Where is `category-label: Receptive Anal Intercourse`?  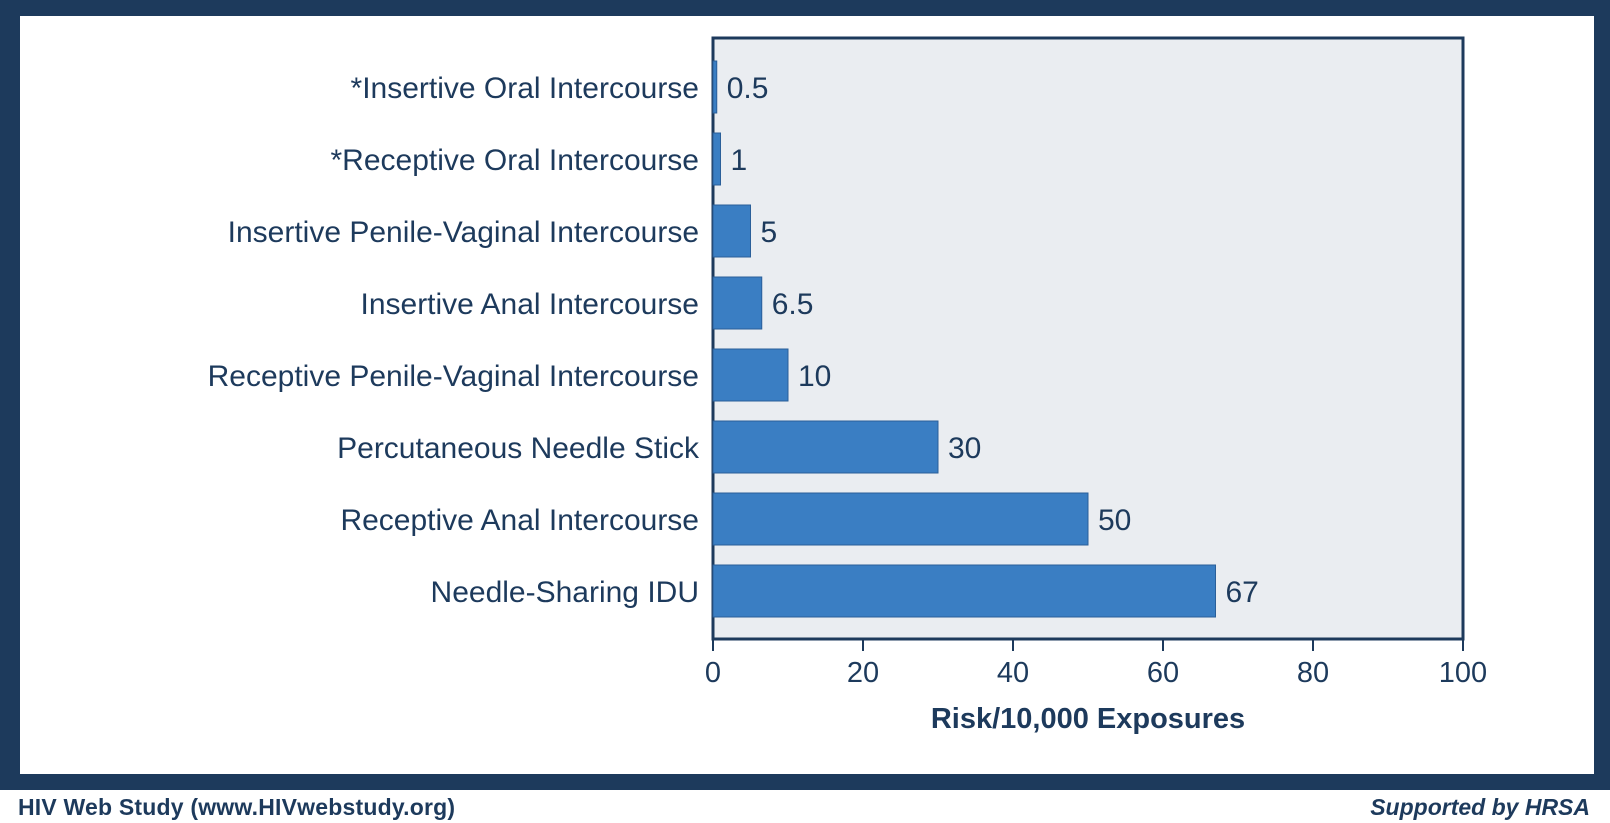
category-label: Receptive Anal Intercourse is located at coordinates (519, 520).